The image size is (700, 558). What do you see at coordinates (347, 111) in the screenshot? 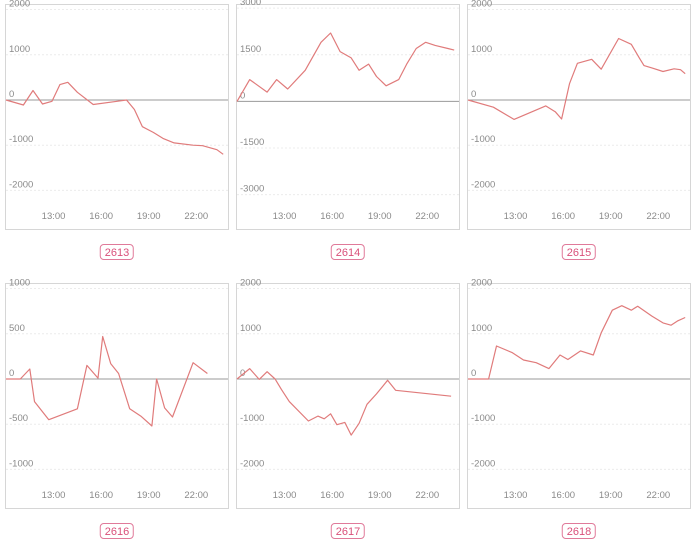
I see `chart-svg-2614: 3000 1500 0 -1500 -3000 13:00 16:00 19:00 22:00` at bounding box center [347, 111].